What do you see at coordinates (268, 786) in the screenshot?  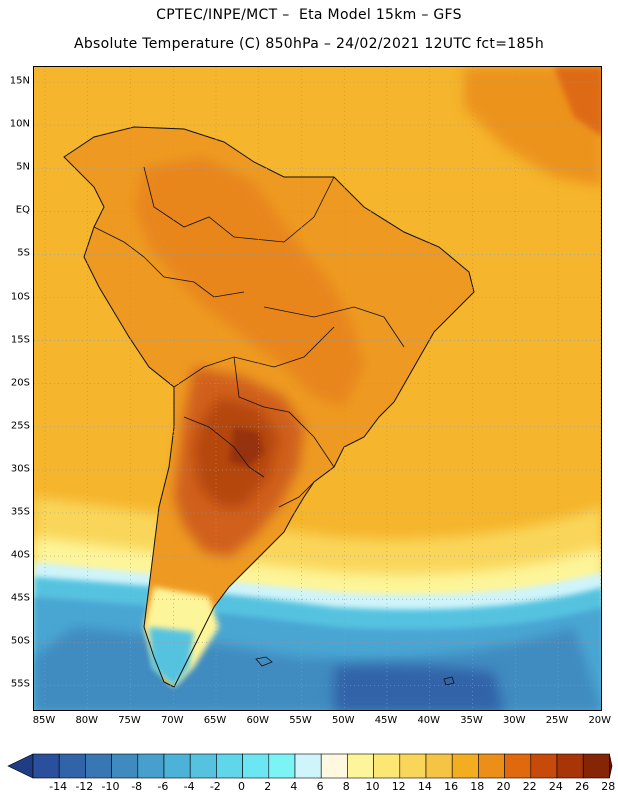 I see `colorbar-tick-label: 2` at bounding box center [268, 786].